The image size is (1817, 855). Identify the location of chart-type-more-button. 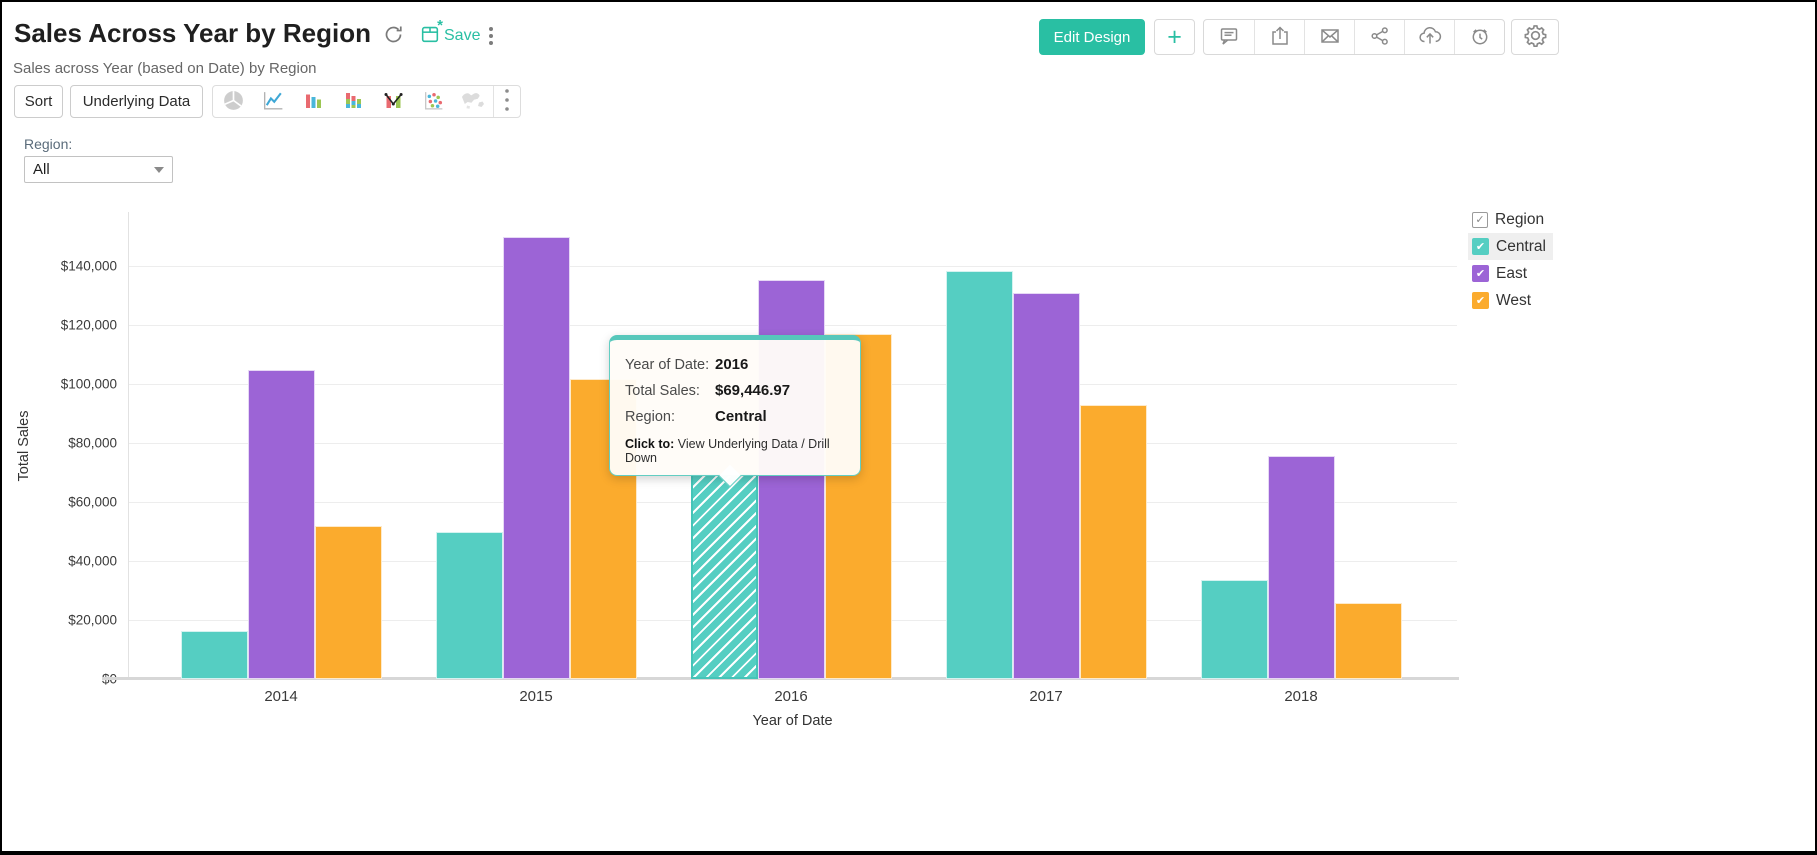
(507, 101).